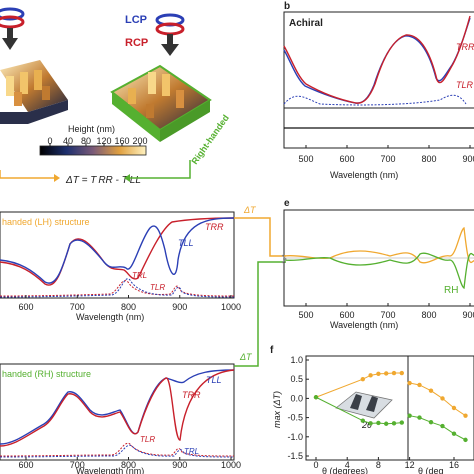 This screenshot has height=474, width=474. I want to click on panel-lh-x-tick-label: 700, so click(77, 307).